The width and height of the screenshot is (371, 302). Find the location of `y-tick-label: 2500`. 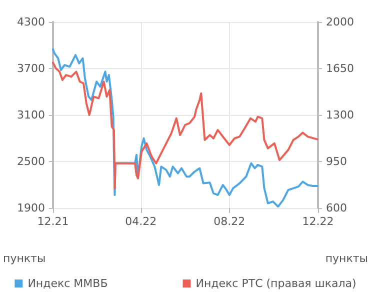

y-tick-label: 2500 is located at coordinates (31, 161).